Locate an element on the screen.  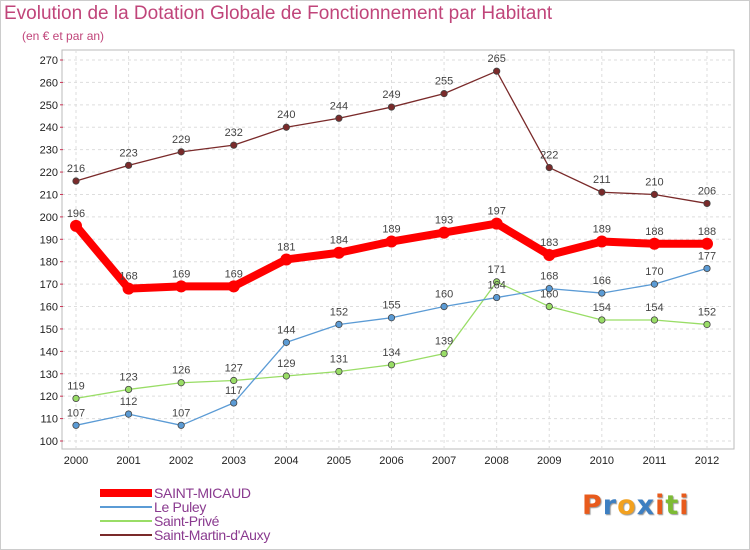
x-tick-label: 2001 is located at coordinates (128, 461).